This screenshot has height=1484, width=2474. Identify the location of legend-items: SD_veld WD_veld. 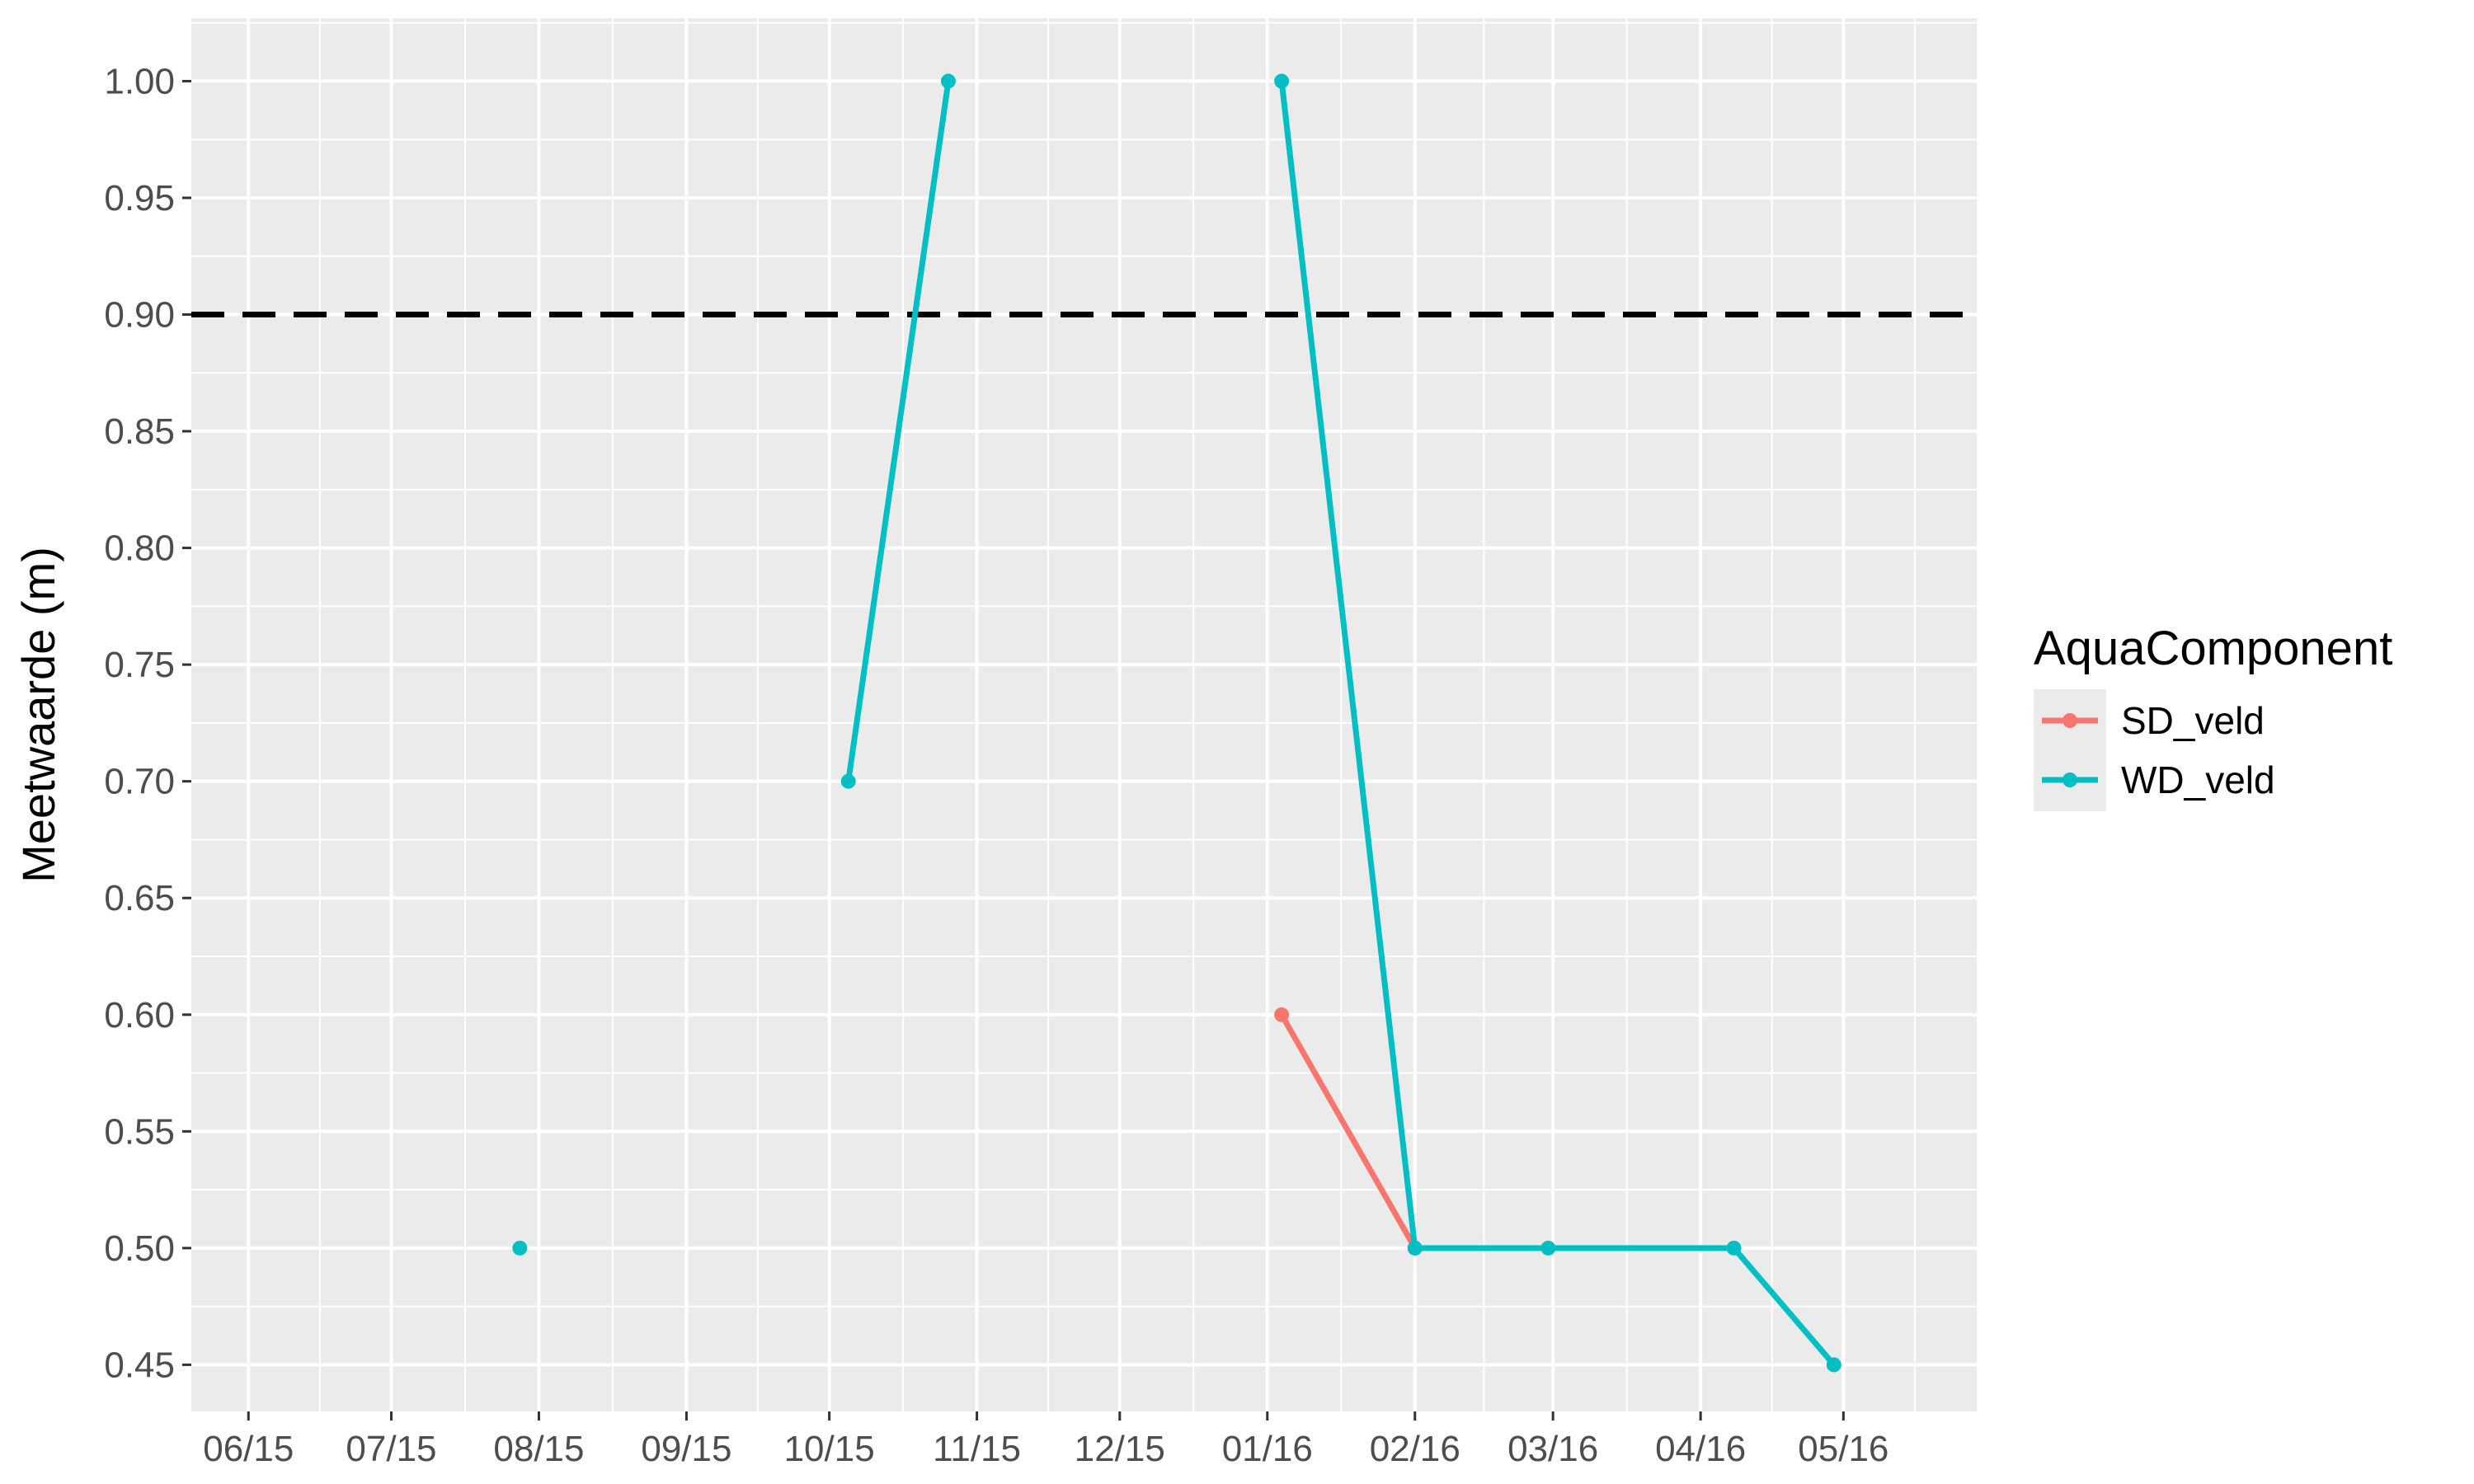
(2158, 750).